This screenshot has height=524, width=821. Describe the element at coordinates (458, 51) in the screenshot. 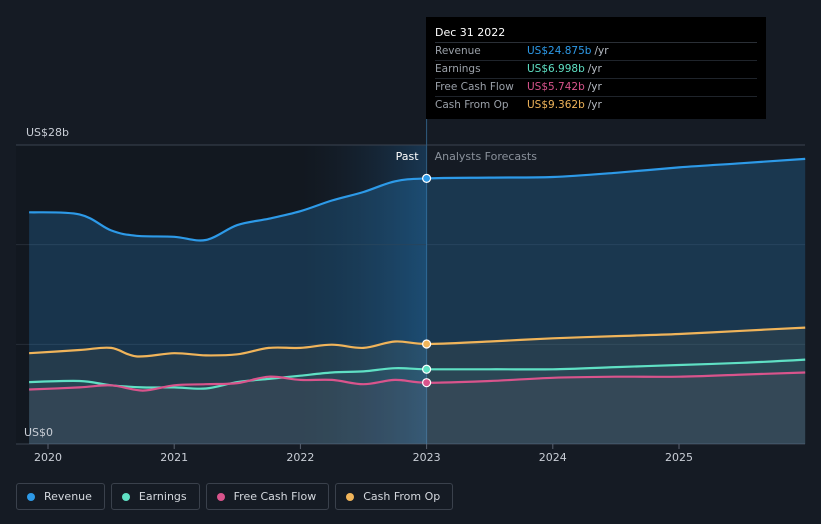

I see `tooltip-label: Revenue` at that location.